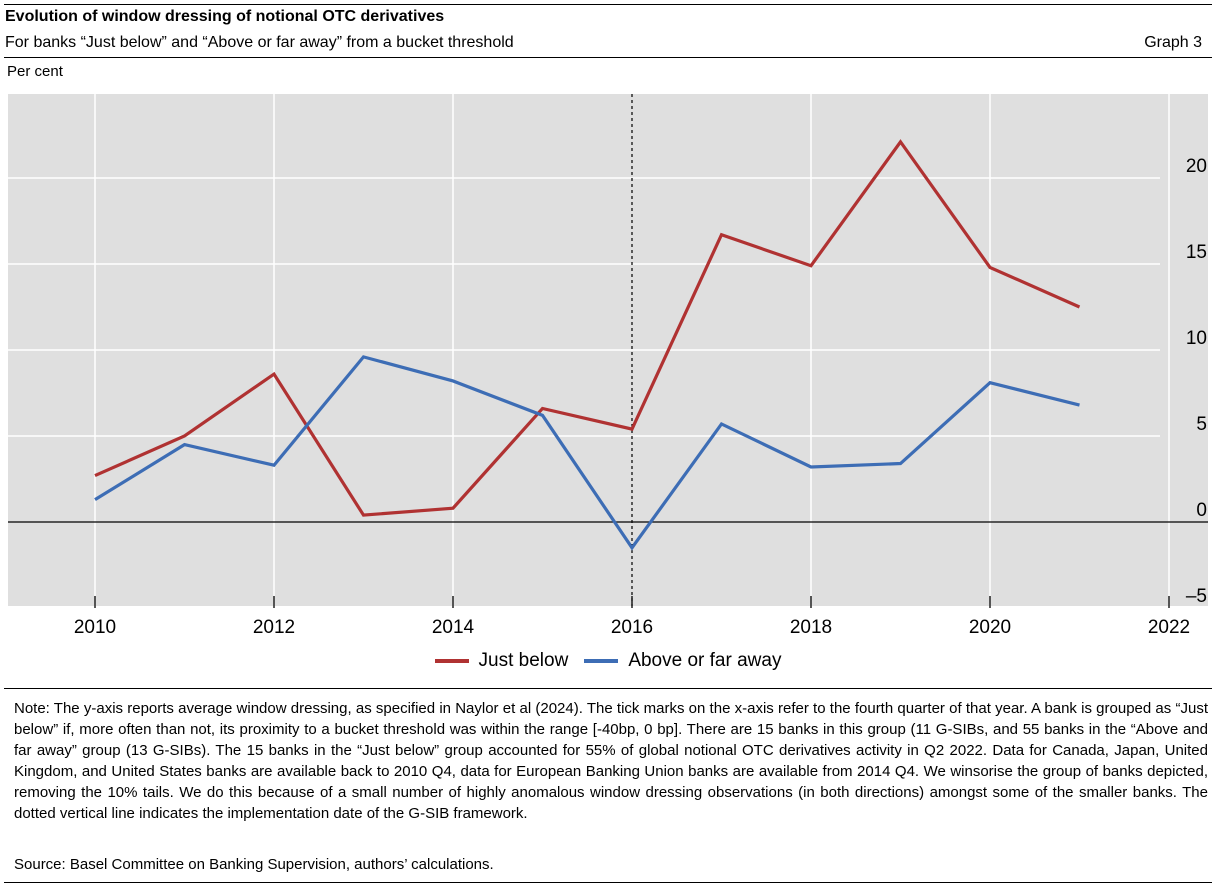 This screenshot has width=1216, height=889. I want to click on x-tick-label: 2016, so click(632, 627).